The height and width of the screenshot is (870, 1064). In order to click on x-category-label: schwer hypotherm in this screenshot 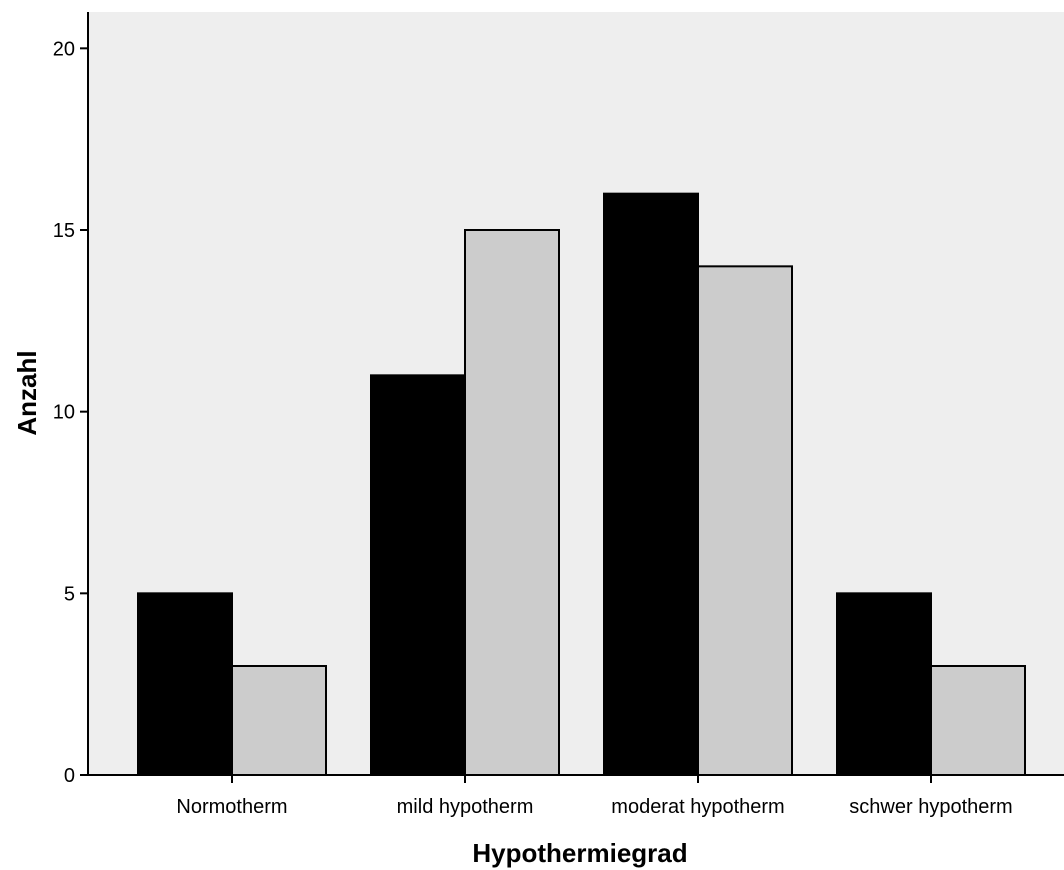, I will do `click(930, 807)`.